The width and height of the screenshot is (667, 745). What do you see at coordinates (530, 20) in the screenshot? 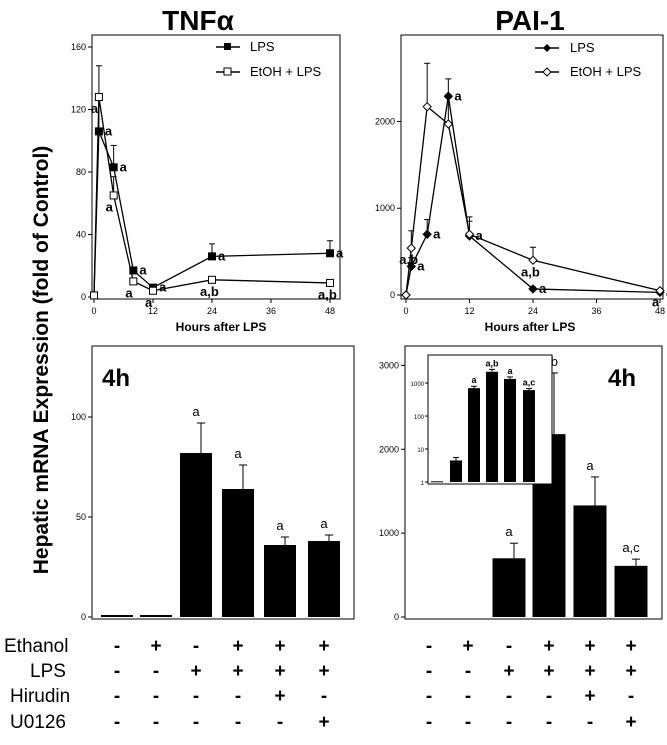
I see `pai-panel-title: PAI-1` at bounding box center [530, 20].